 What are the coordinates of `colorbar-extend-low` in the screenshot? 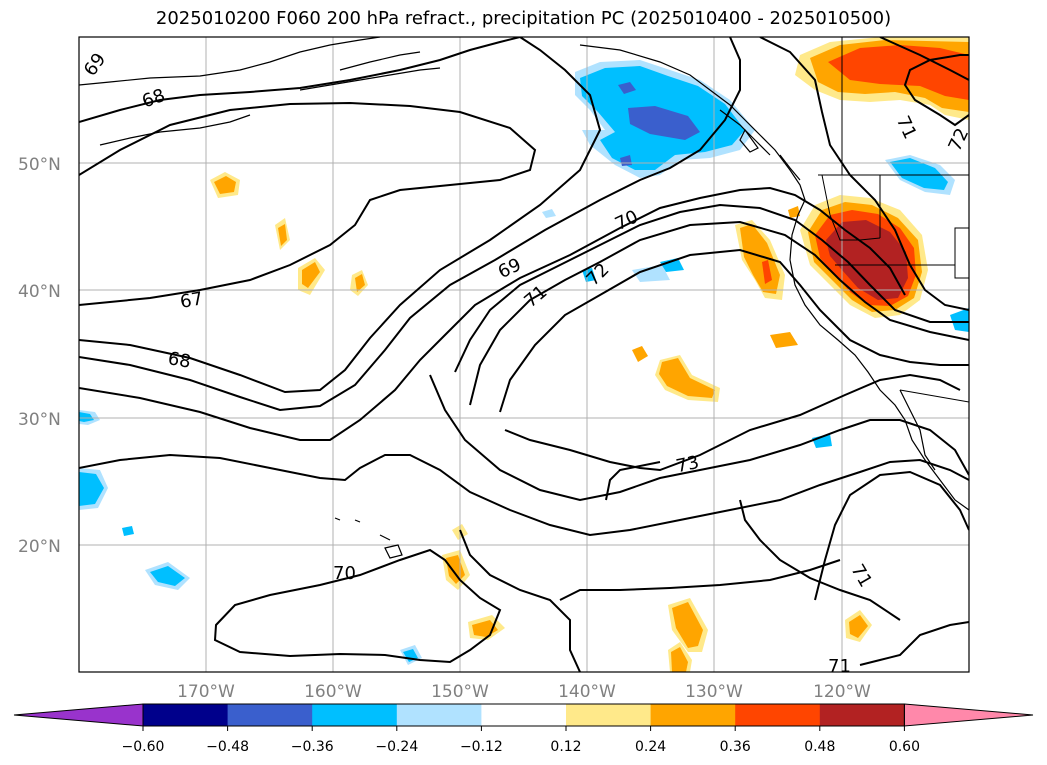 It's located at (78, 715).